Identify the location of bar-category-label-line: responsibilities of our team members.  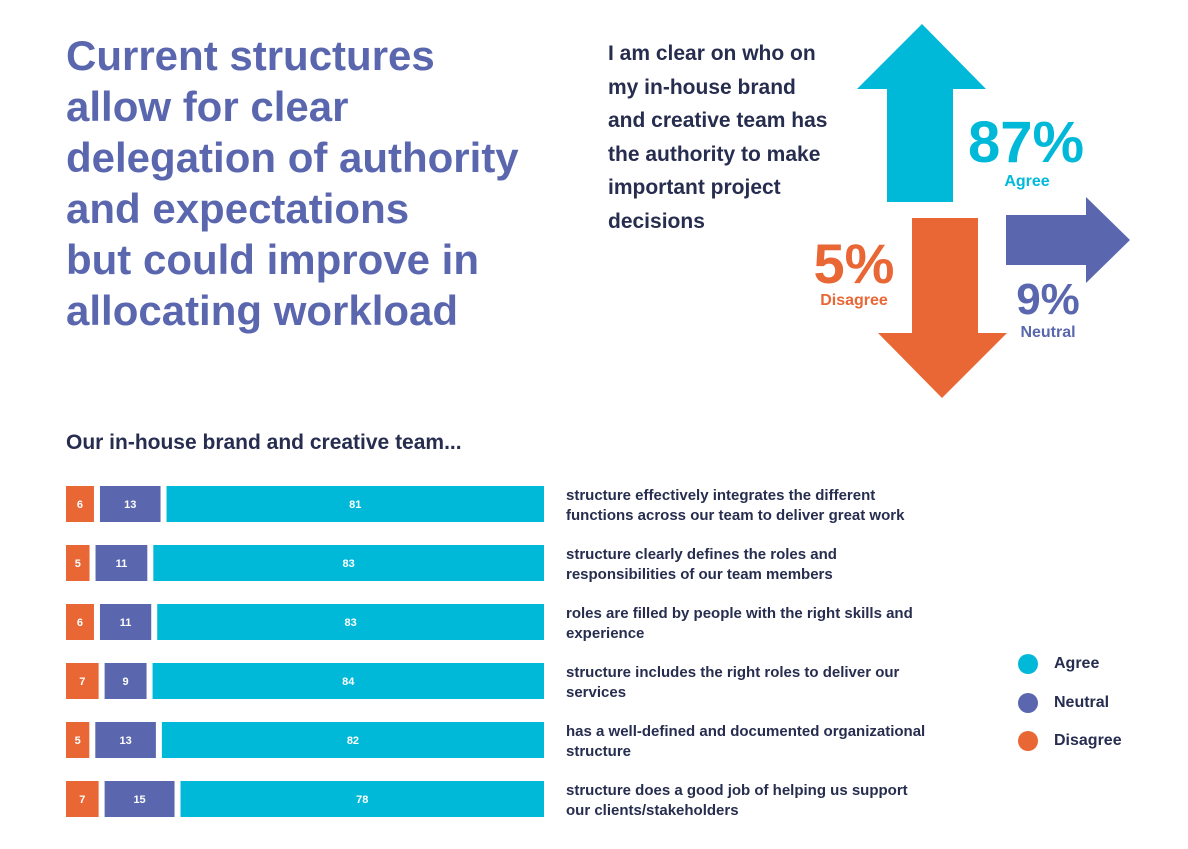
(699, 574).